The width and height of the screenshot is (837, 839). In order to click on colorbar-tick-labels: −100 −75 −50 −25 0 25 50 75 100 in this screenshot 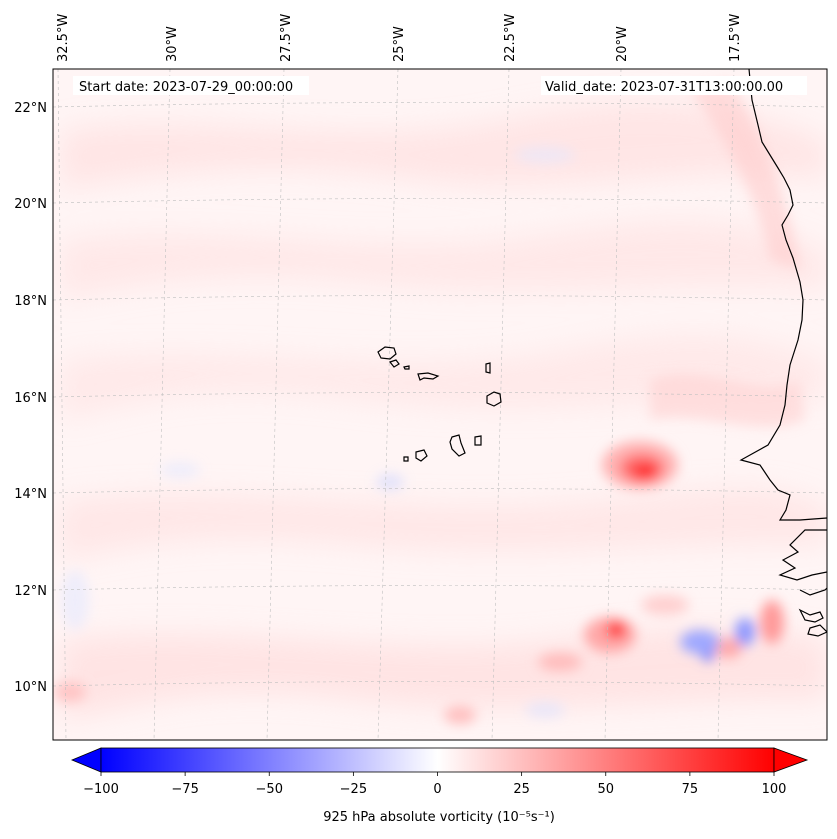, I will do `click(434, 789)`.